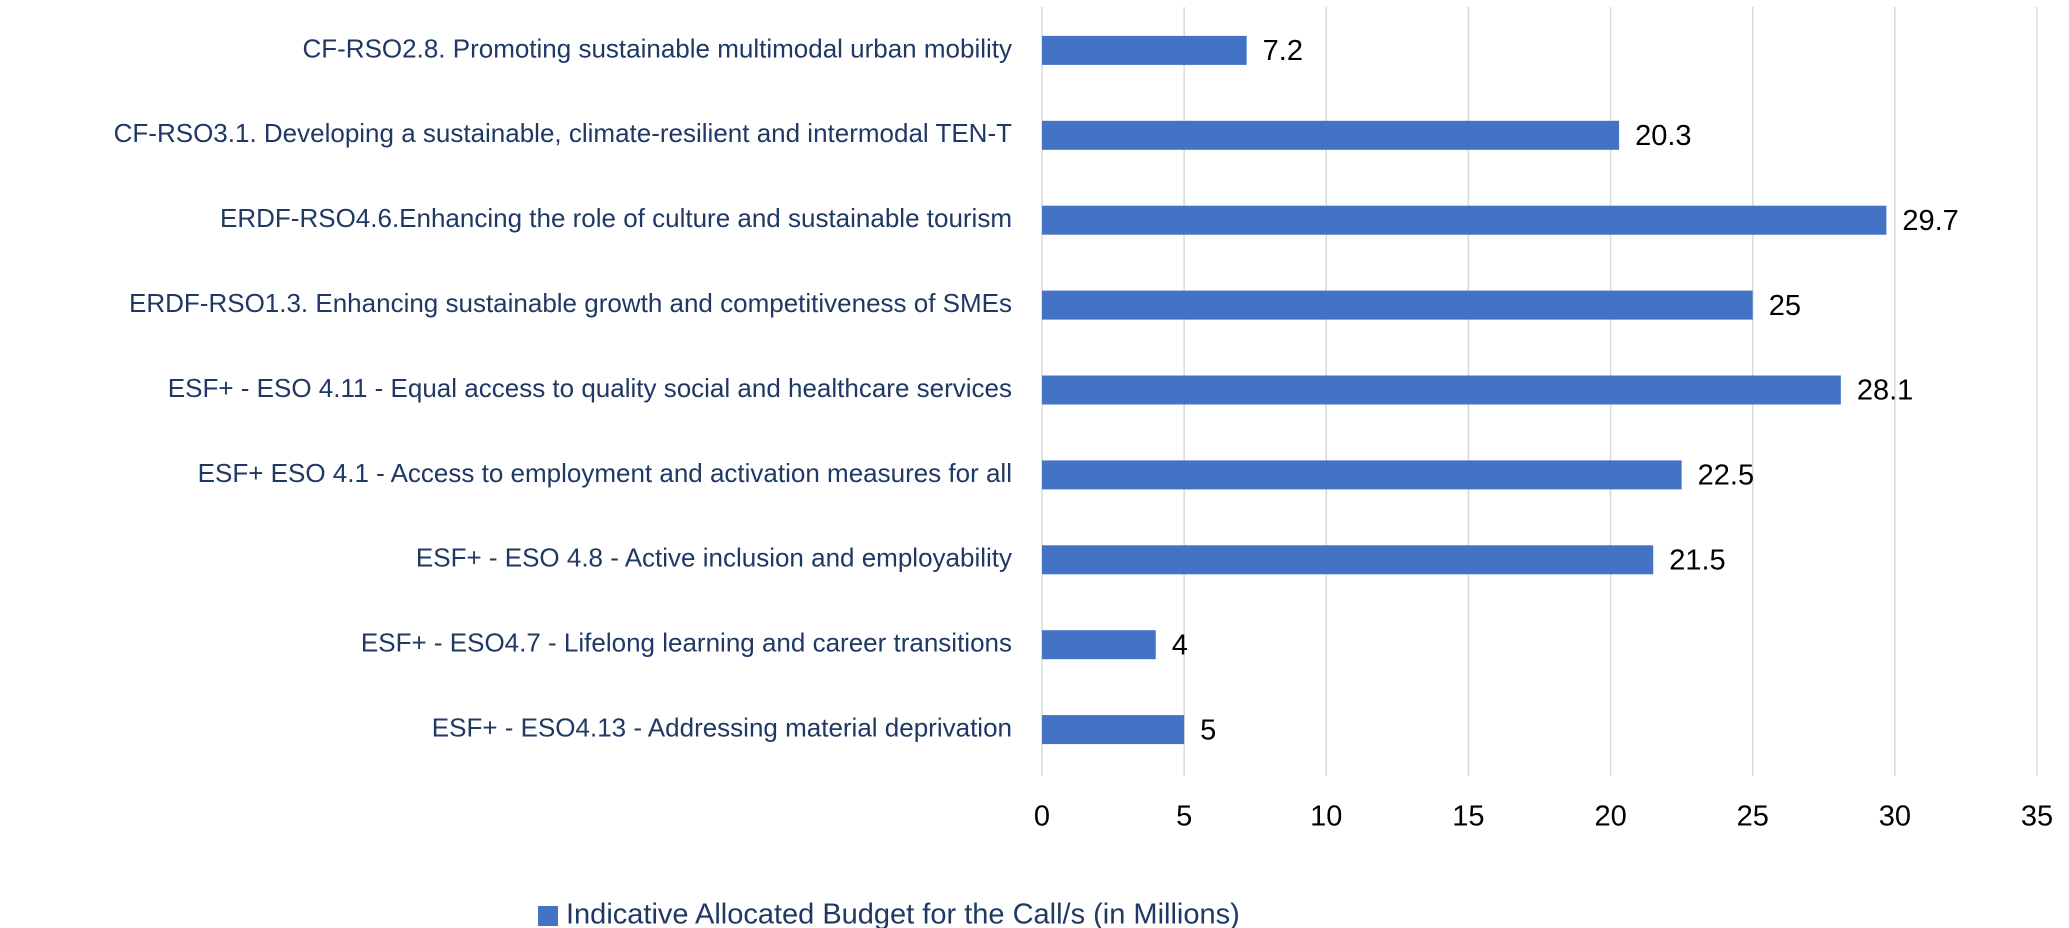  I want to click on x-tick-label: 10, so click(1326, 817).